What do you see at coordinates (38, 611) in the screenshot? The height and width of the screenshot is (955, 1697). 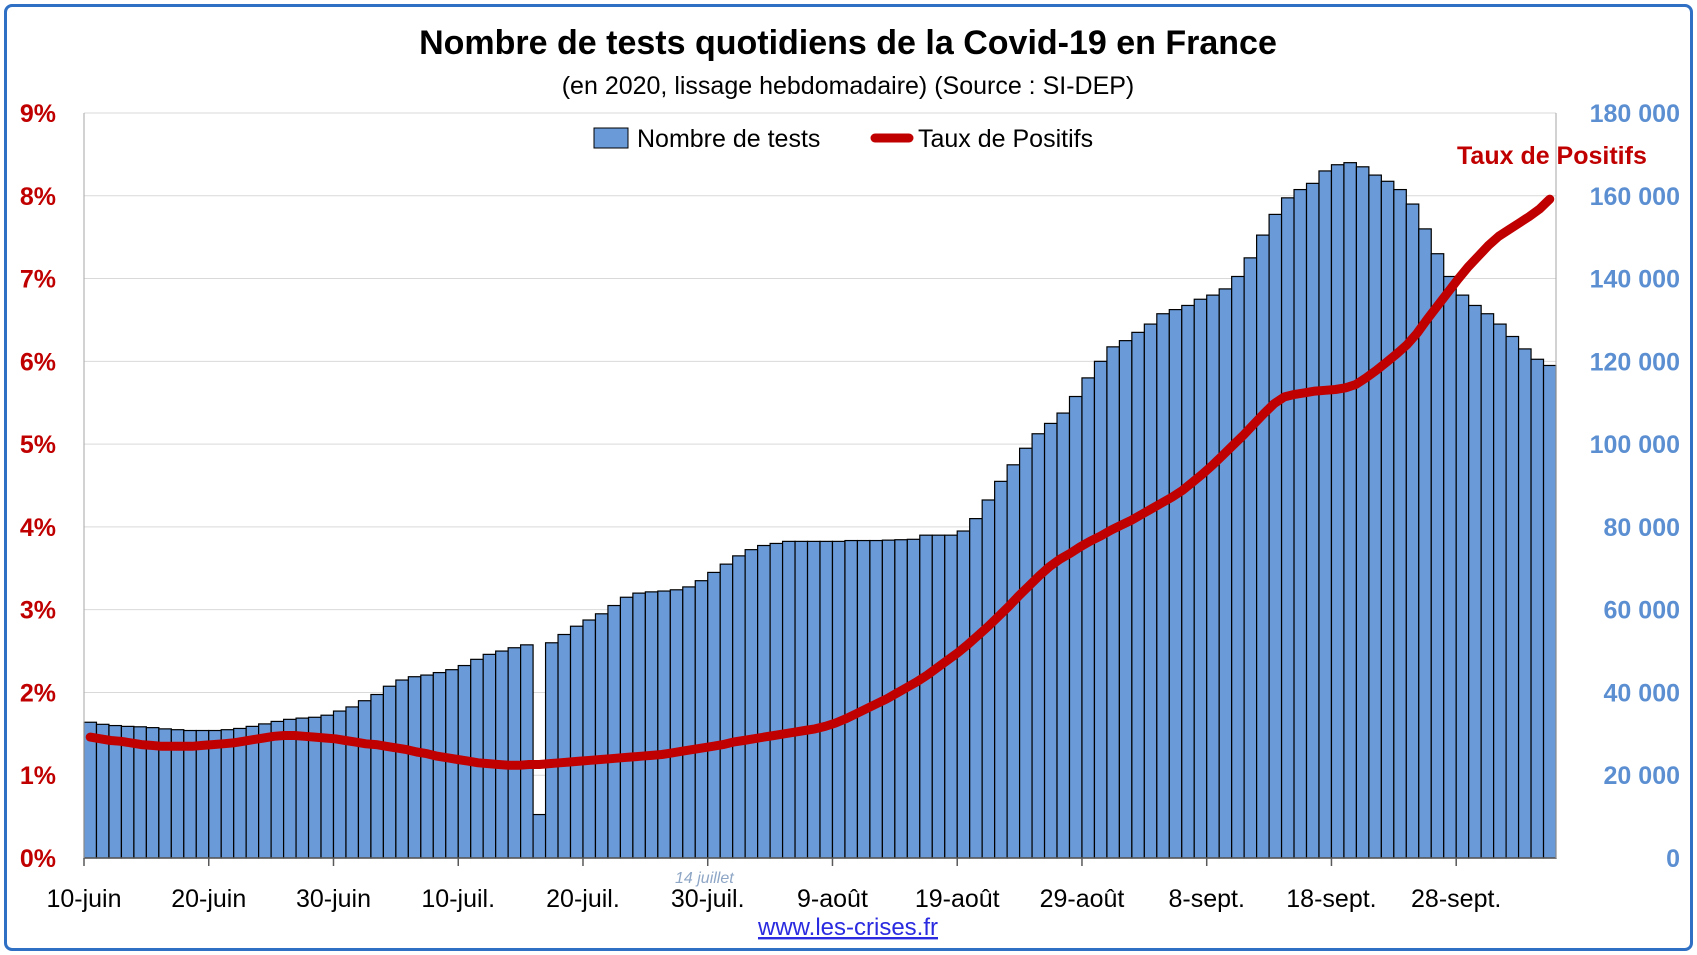 I see `y-left-tick-label: 3%` at bounding box center [38, 611].